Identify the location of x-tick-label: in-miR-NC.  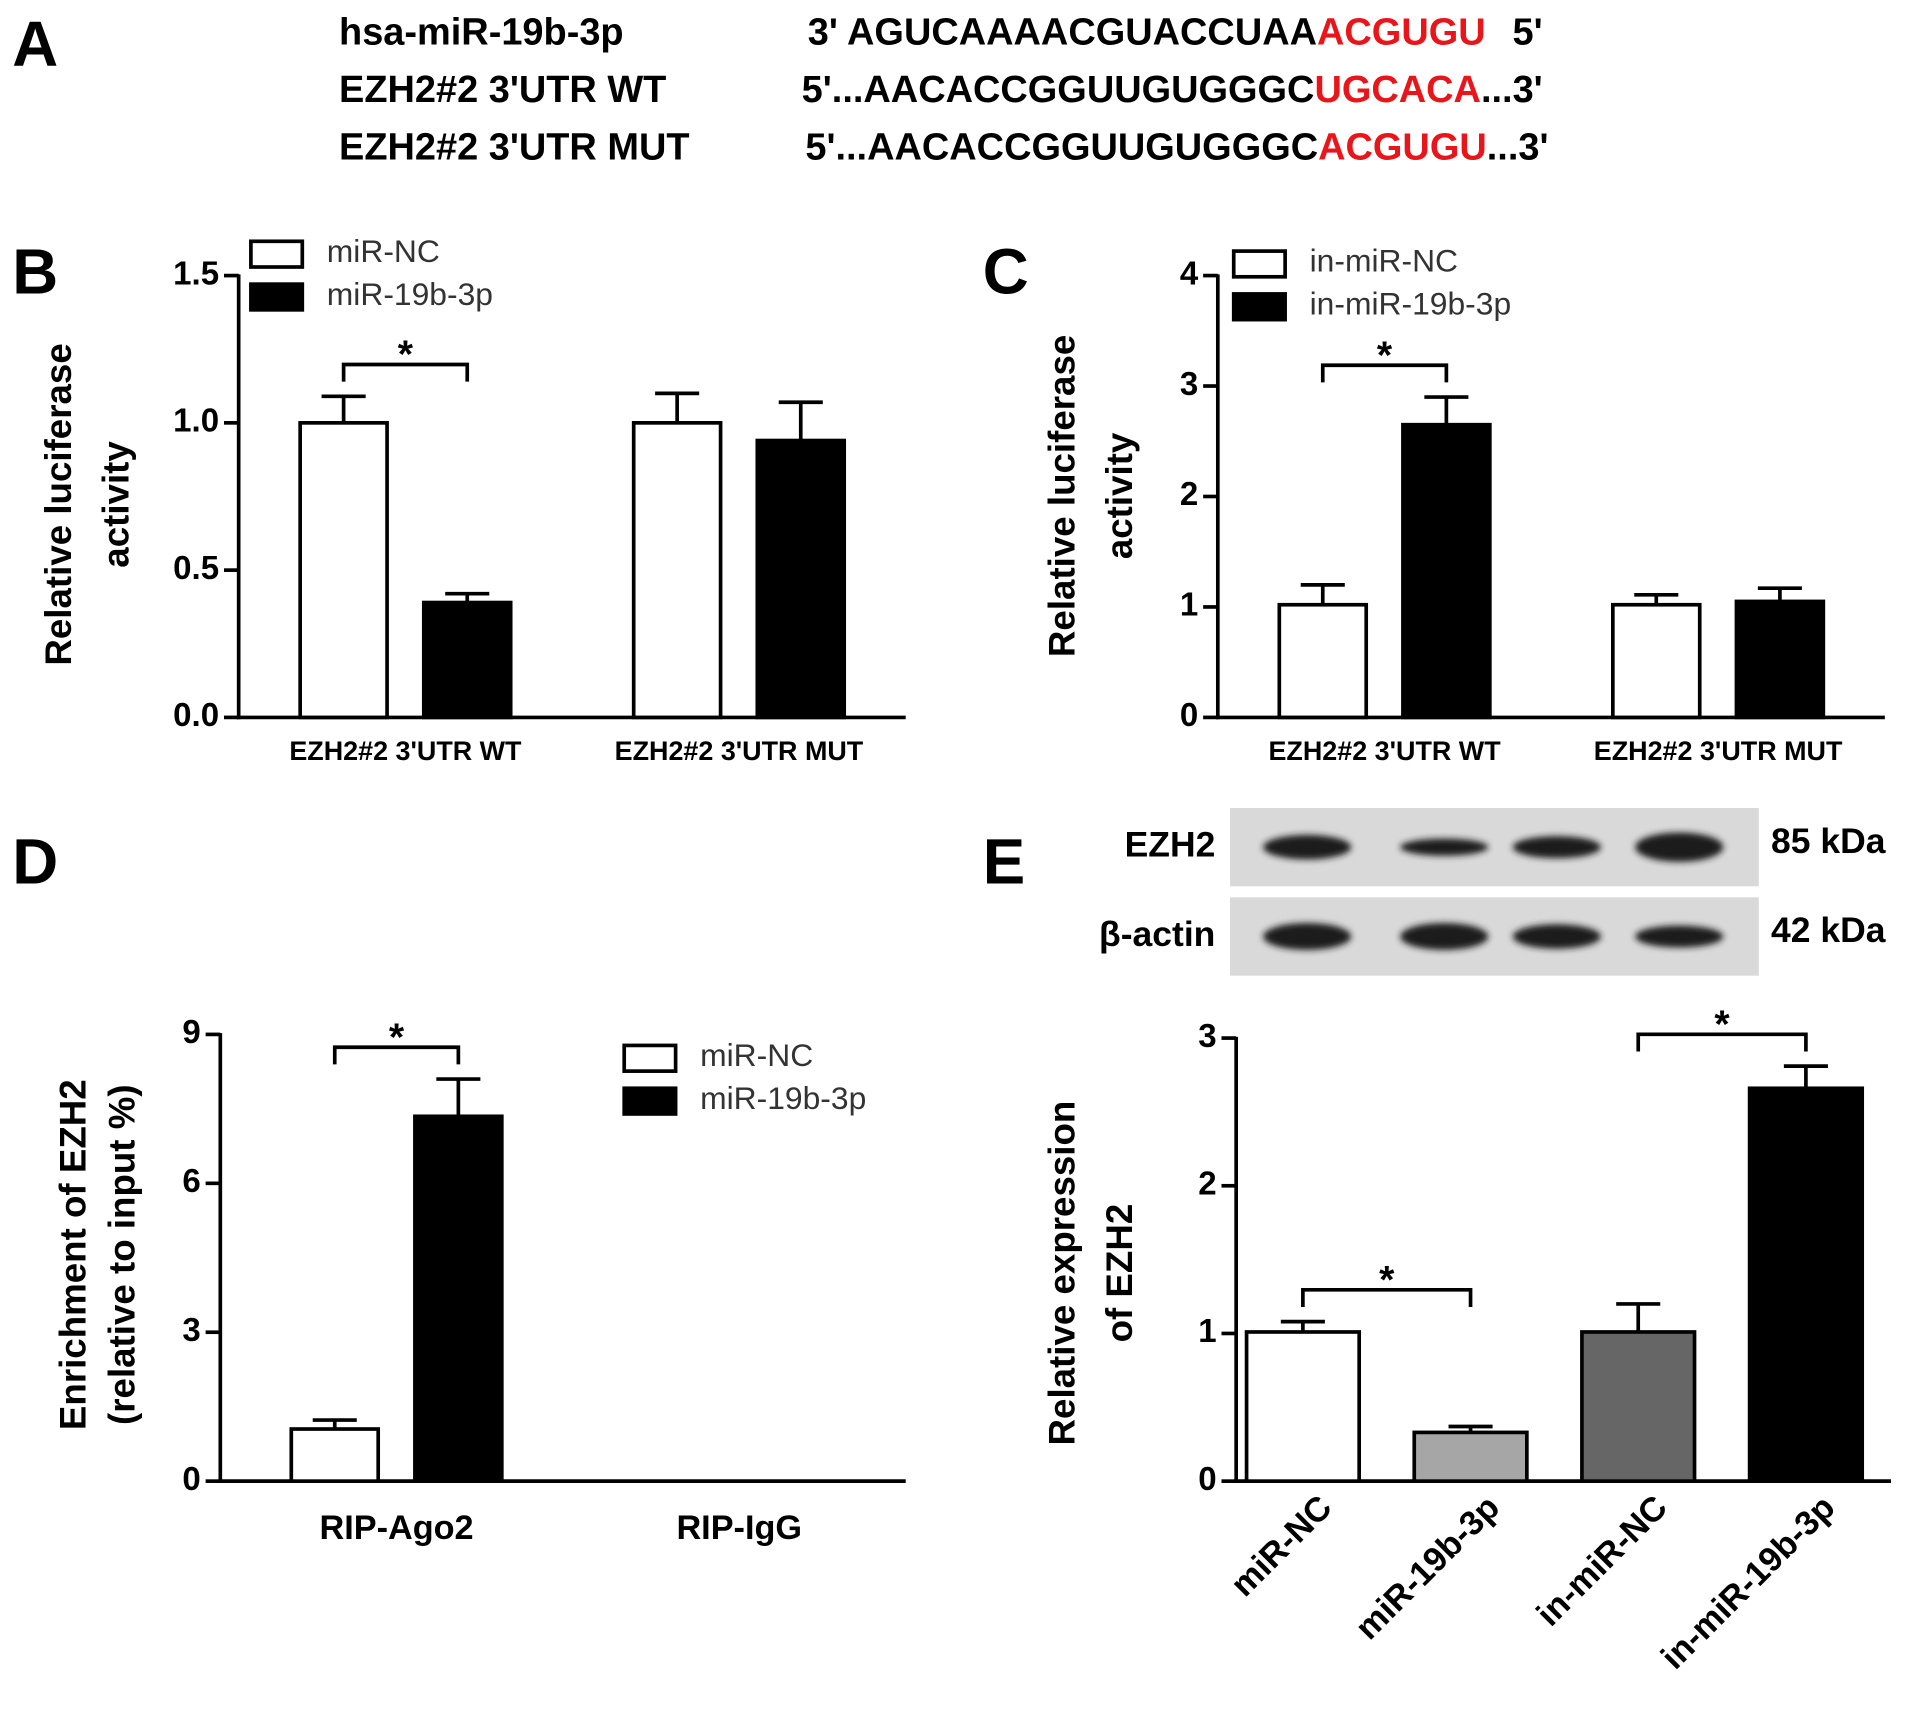
(1602, 1560).